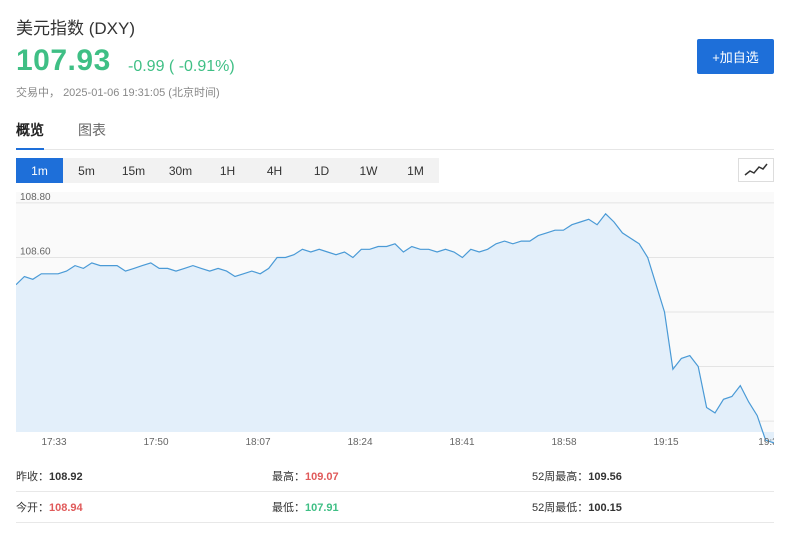 The width and height of the screenshot is (800, 539). I want to click on stat-label: 昨收：, so click(32, 477).